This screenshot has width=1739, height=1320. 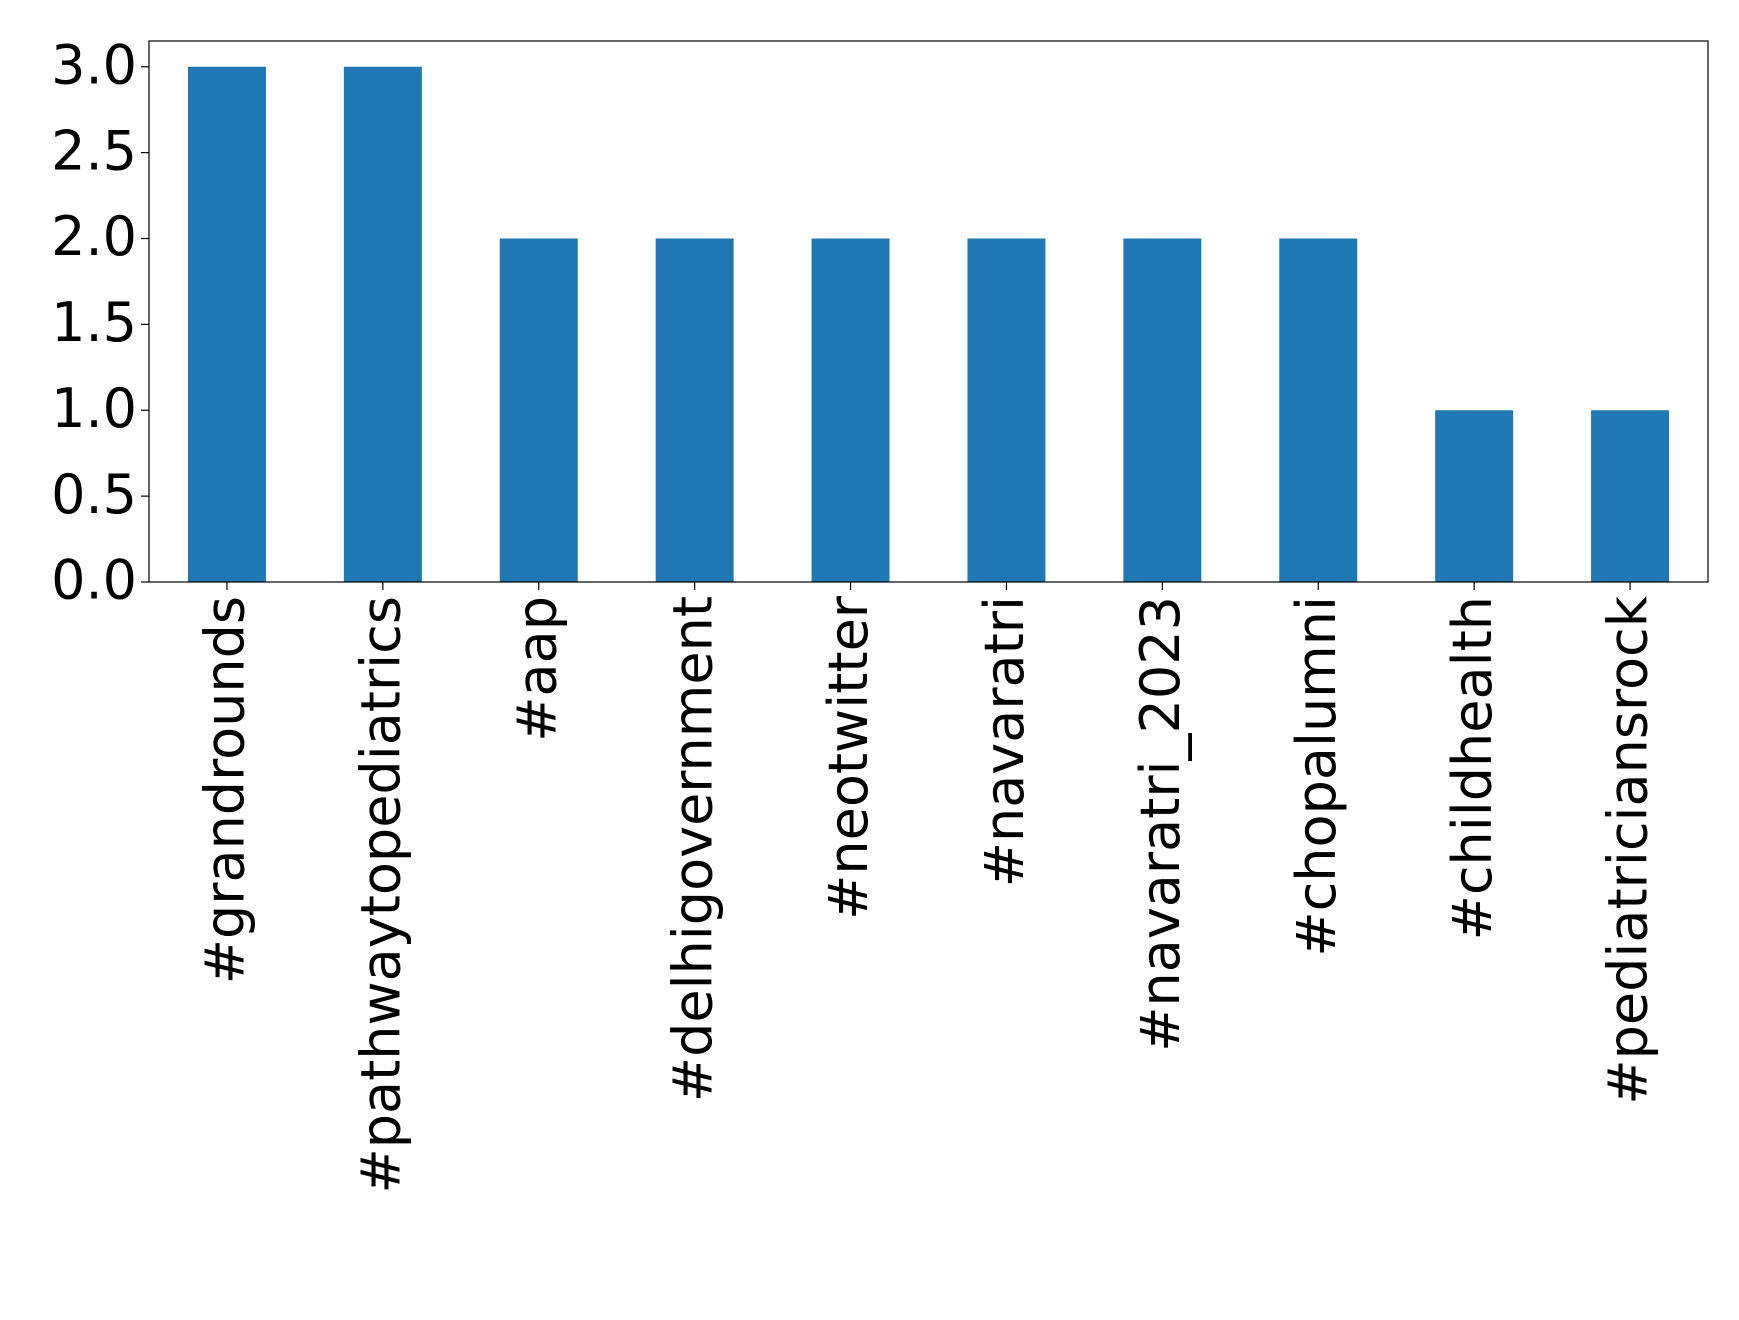 I want to click on y-tick-label: 2.5, so click(x=94, y=150).